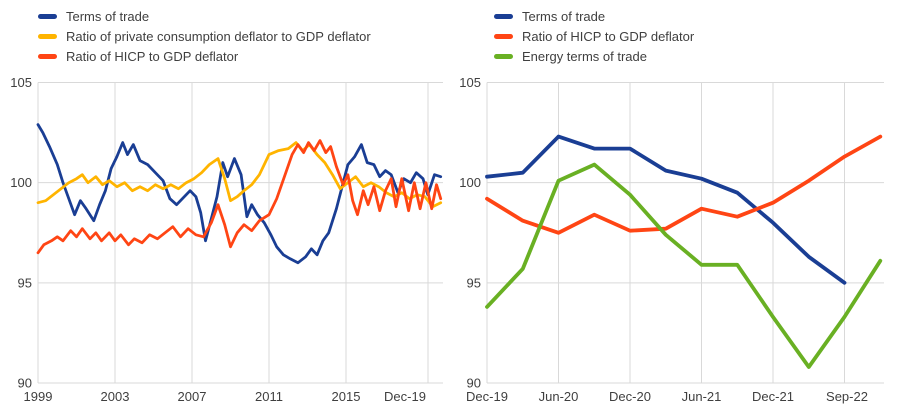 The image size is (900, 413). What do you see at coordinates (503, 56) in the screenshot?
I see `energy-terms-of-trade-swatch-icon` at bounding box center [503, 56].